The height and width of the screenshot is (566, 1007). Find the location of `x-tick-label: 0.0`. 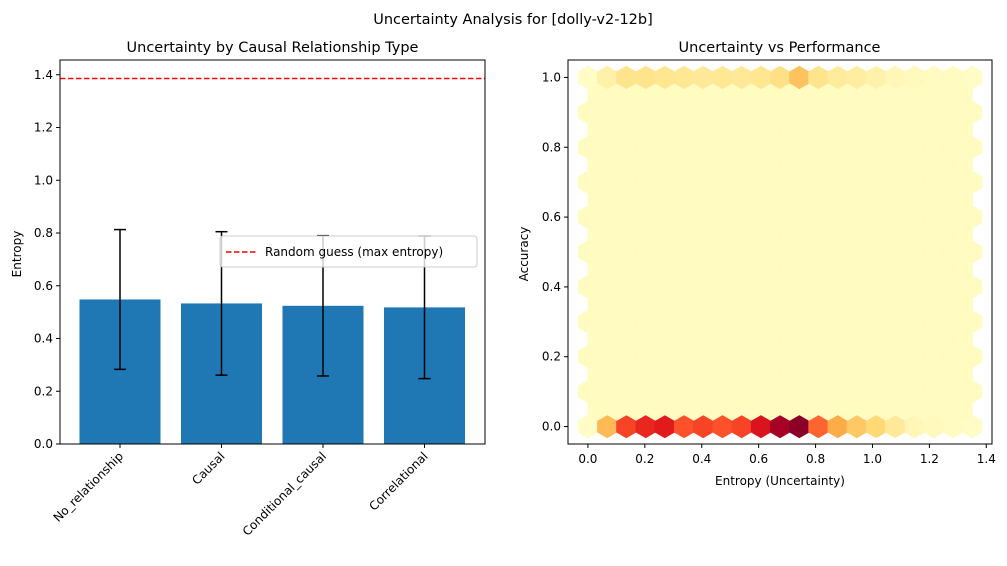

x-tick-label: 0.0 is located at coordinates (587, 459).